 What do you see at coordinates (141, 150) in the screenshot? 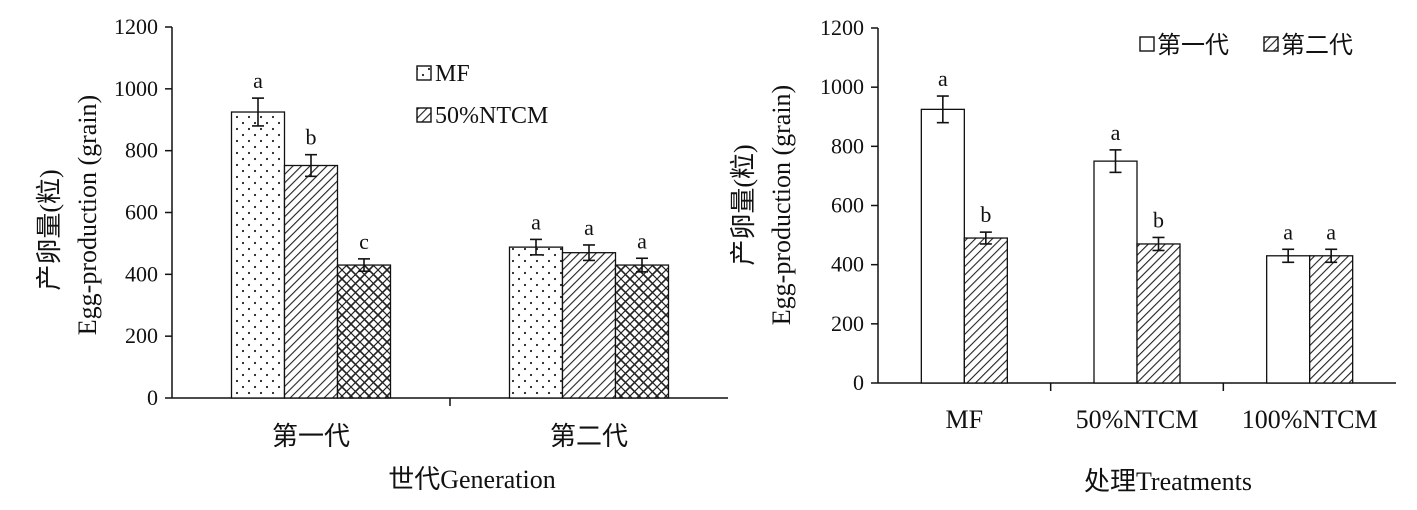
I see `chart1-ytick-label: 800` at bounding box center [141, 150].